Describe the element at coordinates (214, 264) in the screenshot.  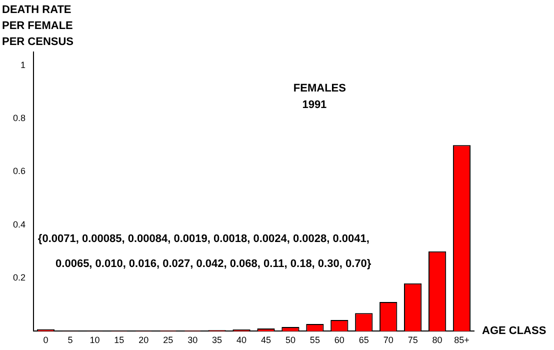
I see `annotation: 0.0065, 0.010, 0.016, 0.027, 0.042, 0.068, 0.11, 0.18, 0.30, 0.70}` at that location.